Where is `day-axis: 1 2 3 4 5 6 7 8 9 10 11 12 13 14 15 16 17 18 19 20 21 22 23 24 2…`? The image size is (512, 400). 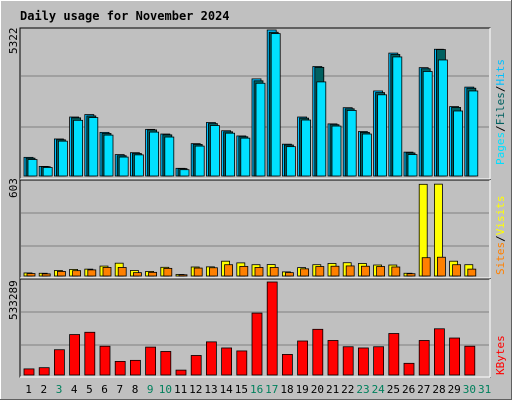
day-axis: 1 2 3 4 5 6 7 8 9 10 11 12 13 14 15 16 17 18 19 20 21 22 23 24 2… is located at coordinates (258, 389).